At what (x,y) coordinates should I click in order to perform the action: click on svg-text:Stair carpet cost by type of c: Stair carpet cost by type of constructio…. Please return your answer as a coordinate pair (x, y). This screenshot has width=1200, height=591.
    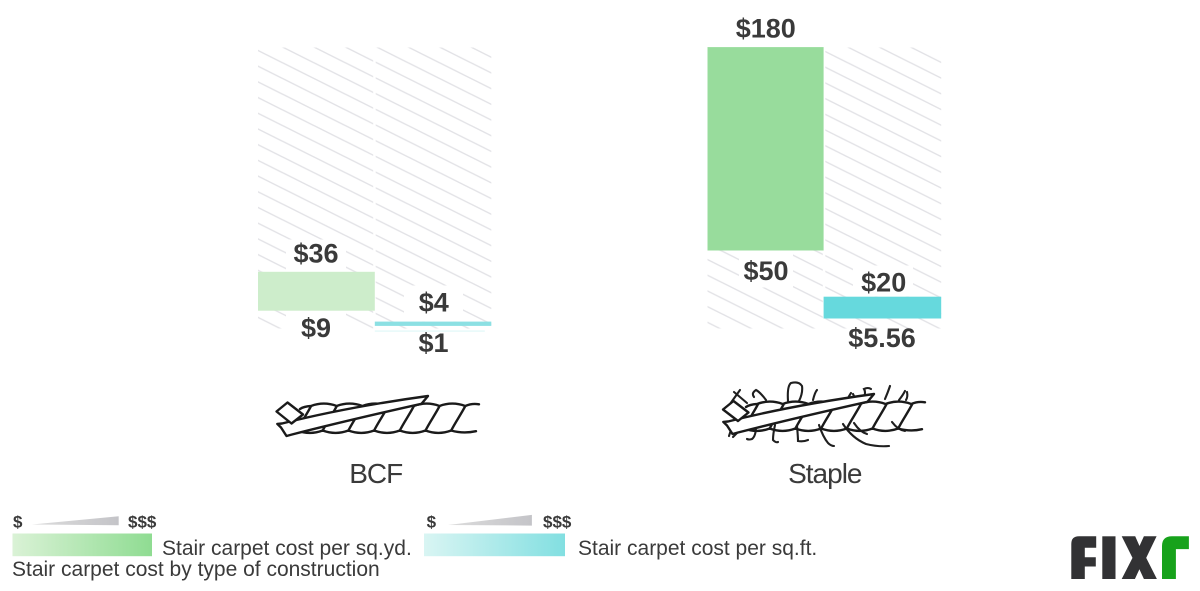
    Looking at the image, I should click on (196, 569).